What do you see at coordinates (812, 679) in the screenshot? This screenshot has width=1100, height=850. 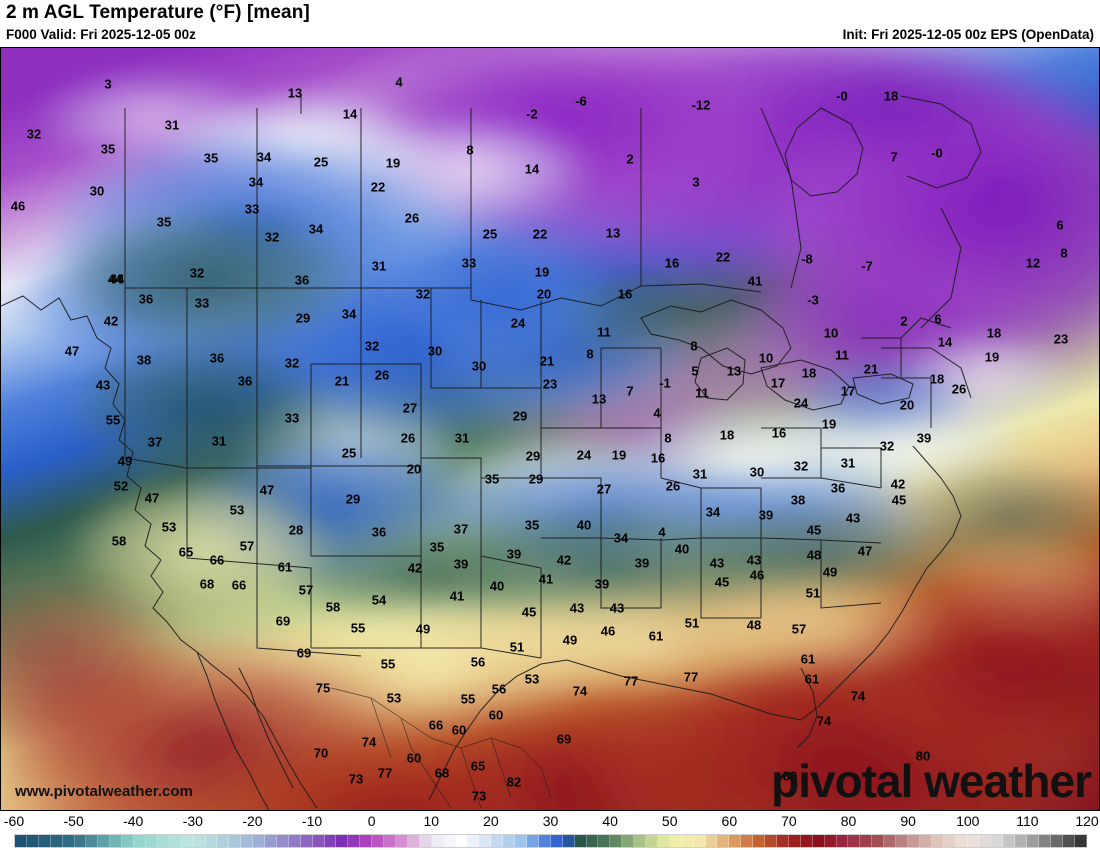 I see `temperature-value-label: 61` at bounding box center [812, 679].